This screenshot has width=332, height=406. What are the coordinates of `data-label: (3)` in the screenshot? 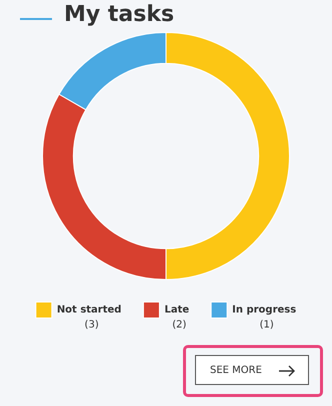 It's located at (91, 325).